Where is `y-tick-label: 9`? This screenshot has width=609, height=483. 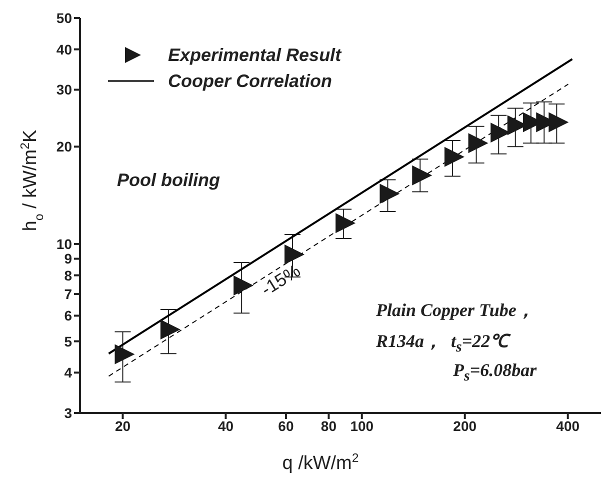 y-tick-label: 9 is located at coordinates (68, 258).